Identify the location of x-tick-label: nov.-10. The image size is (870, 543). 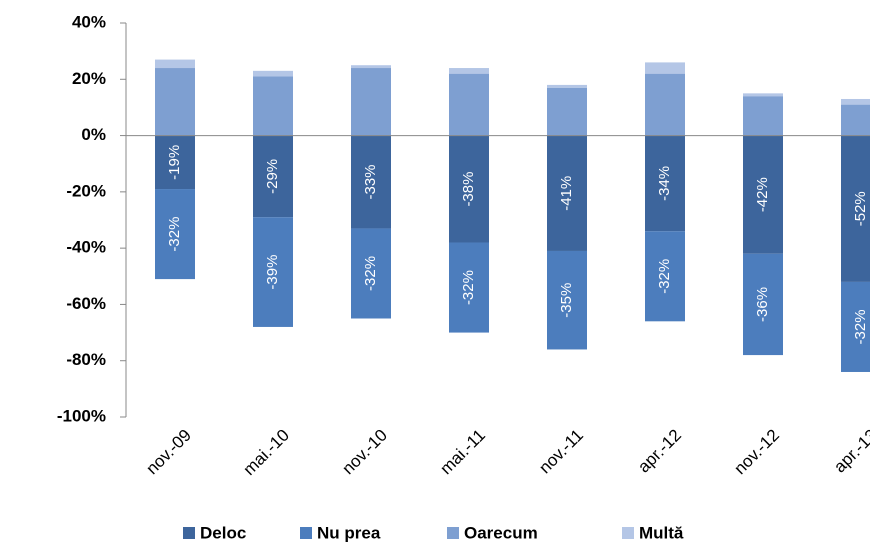
(364, 452).